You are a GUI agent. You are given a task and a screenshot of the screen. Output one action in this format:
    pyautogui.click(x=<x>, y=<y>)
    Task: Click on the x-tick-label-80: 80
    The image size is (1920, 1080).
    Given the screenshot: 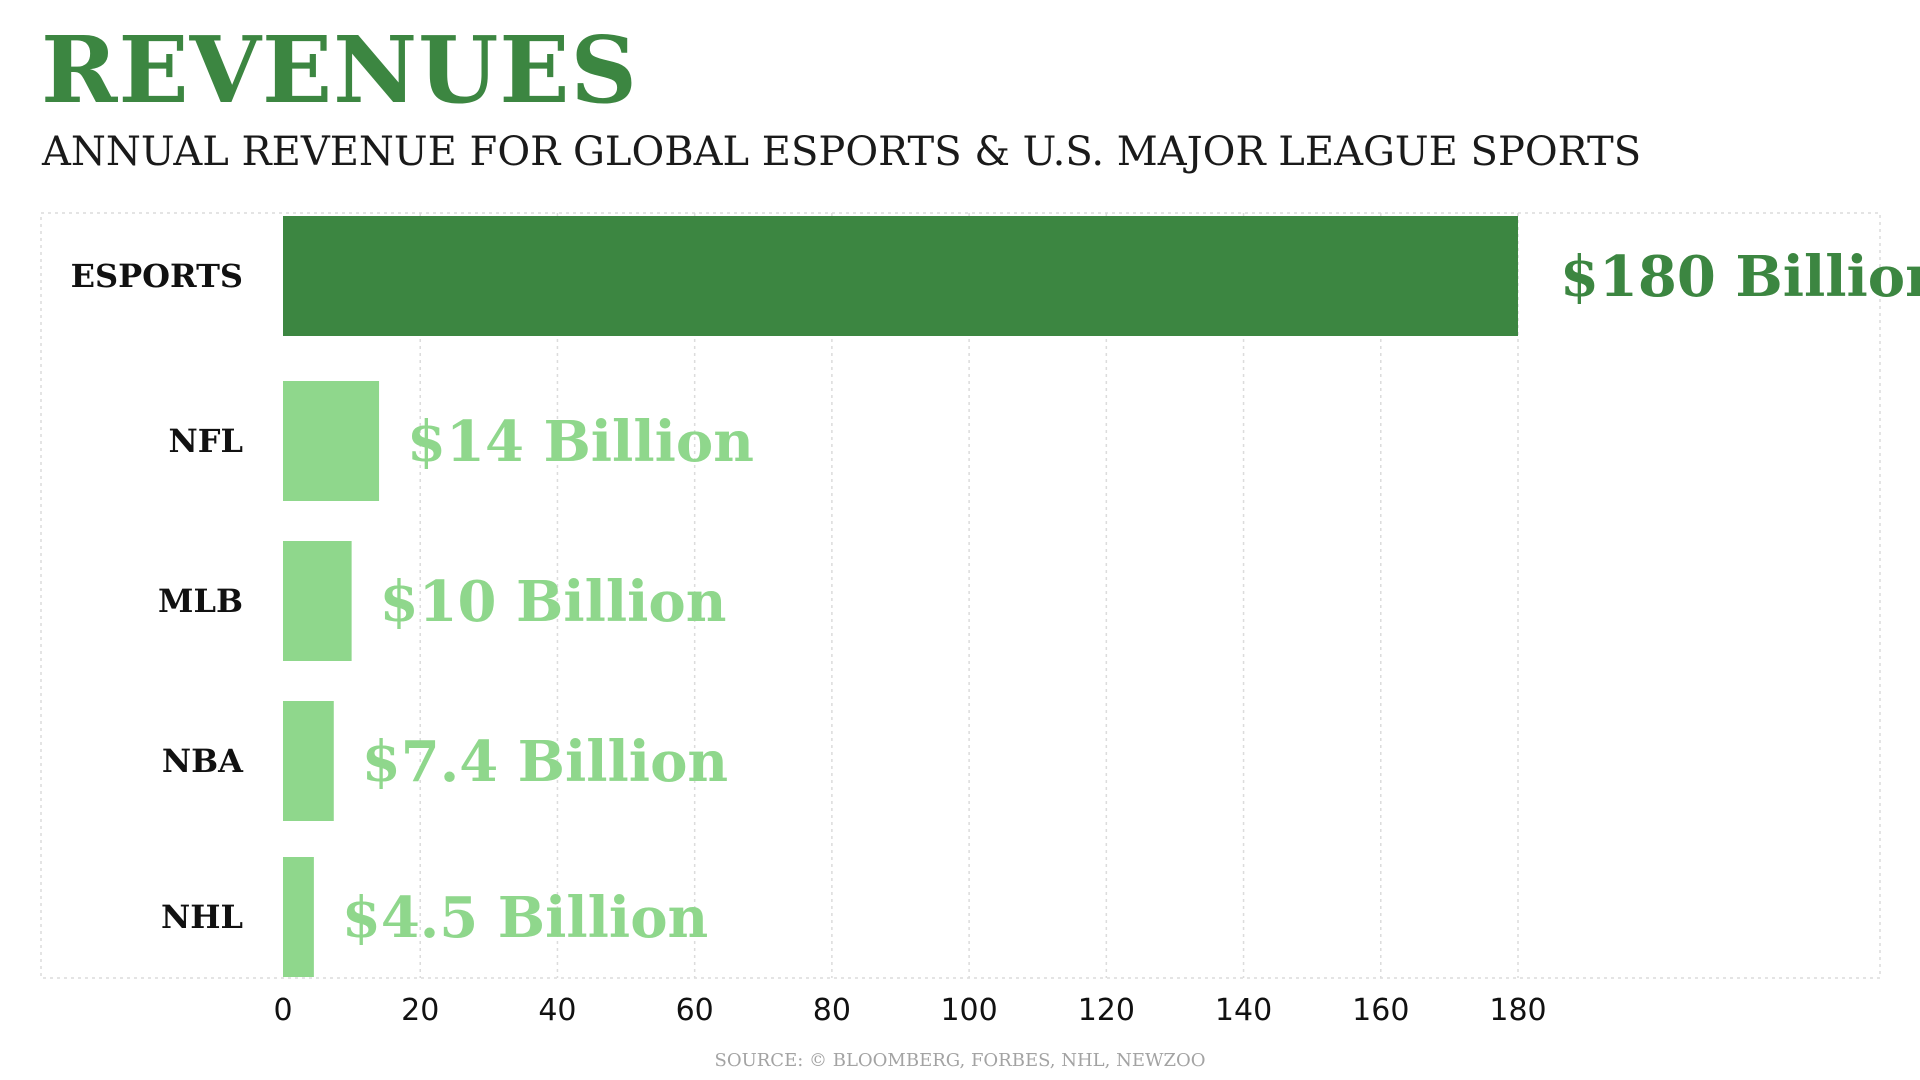 What is the action you would take?
    pyautogui.click(x=832, y=1010)
    